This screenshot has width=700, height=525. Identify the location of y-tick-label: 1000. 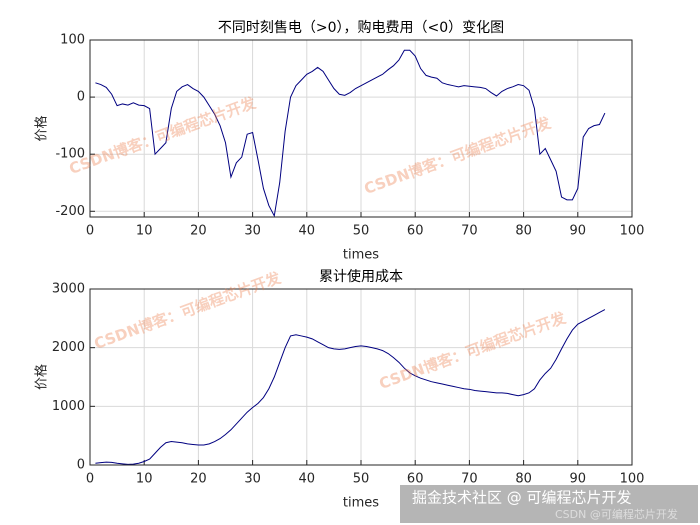
(68, 406).